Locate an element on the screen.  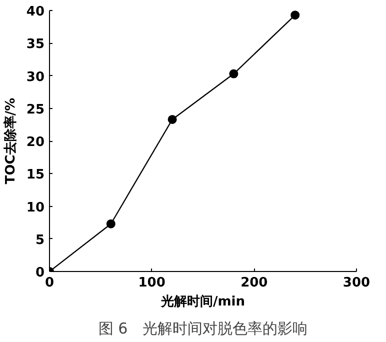
y-tick-label: 25 is located at coordinates (35, 110).